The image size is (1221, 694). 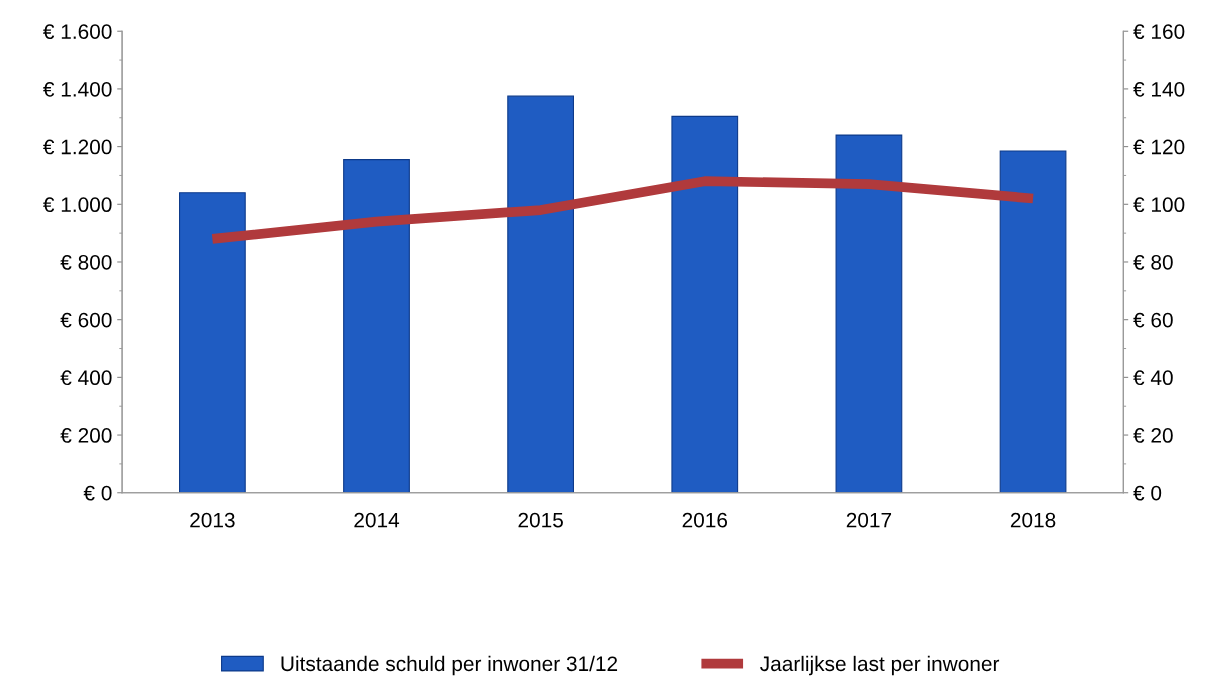 What do you see at coordinates (705, 520) in the screenshot?
I see `x-tick-label: 2016` at bounding box center [705, 520].